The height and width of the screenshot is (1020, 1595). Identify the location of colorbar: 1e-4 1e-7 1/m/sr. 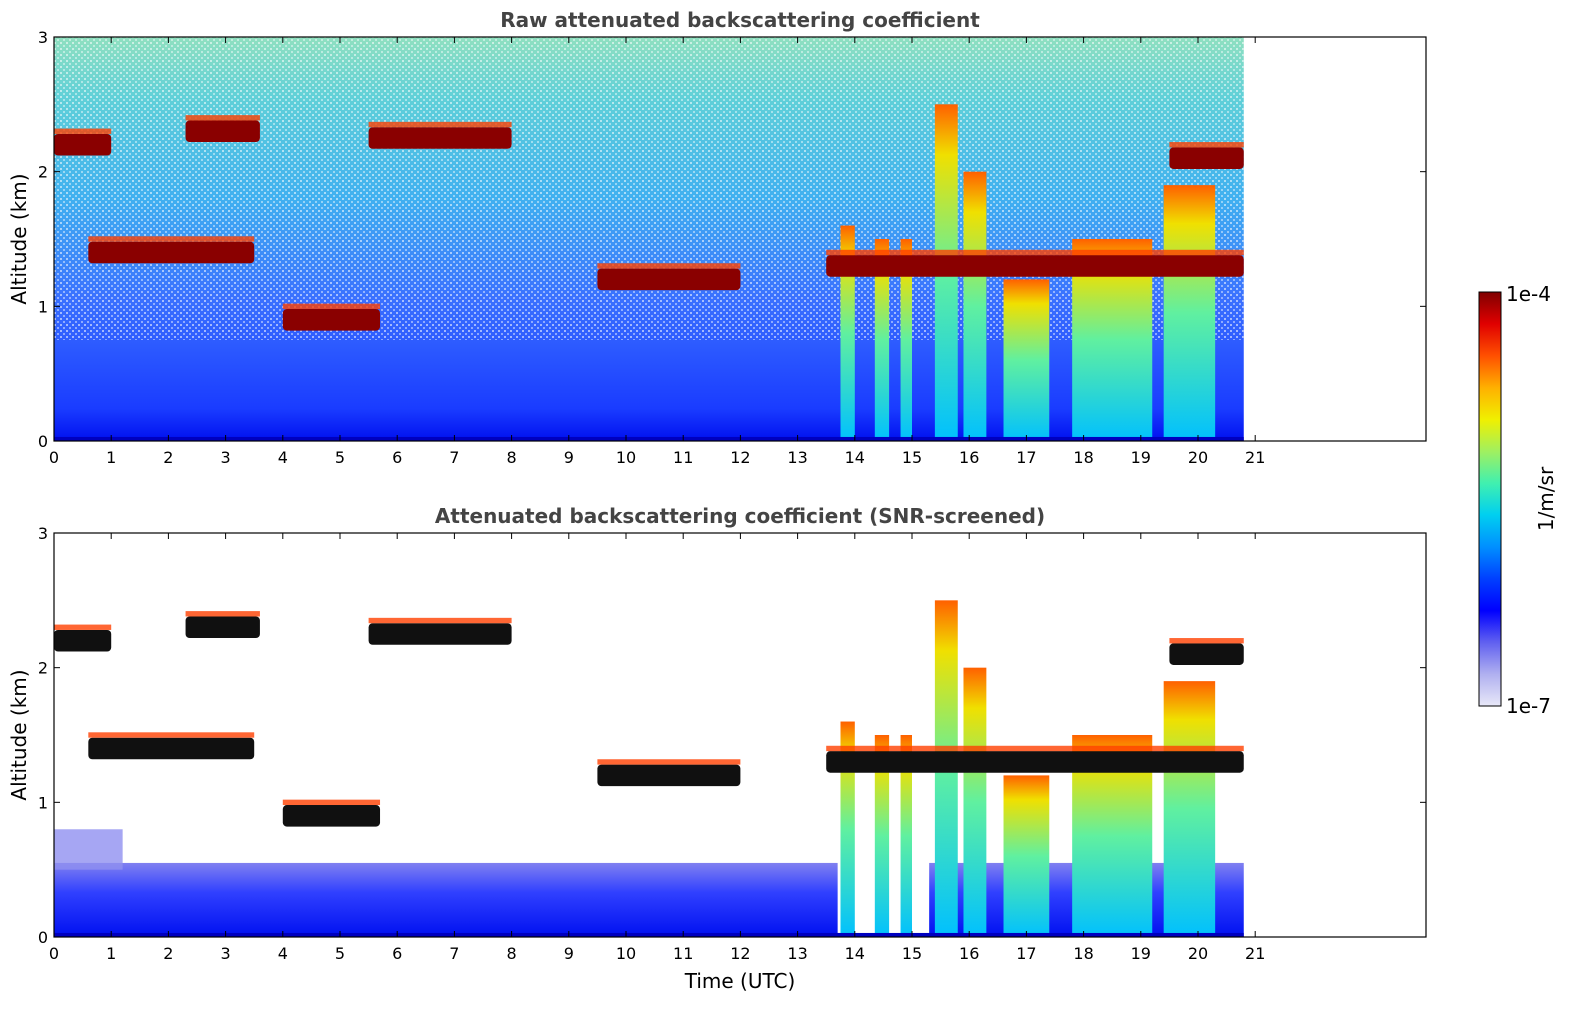
(1518, 500).